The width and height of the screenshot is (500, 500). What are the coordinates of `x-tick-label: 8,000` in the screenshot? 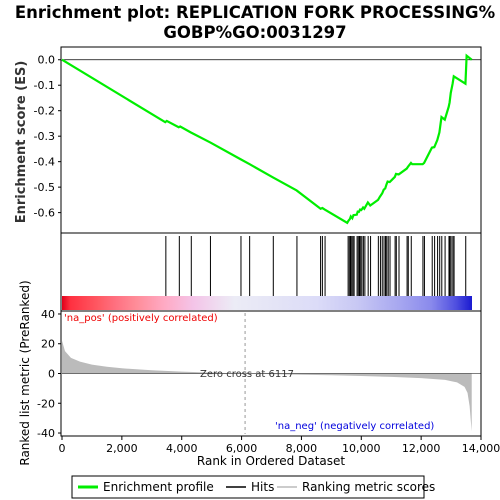 It's located at (302, 448).